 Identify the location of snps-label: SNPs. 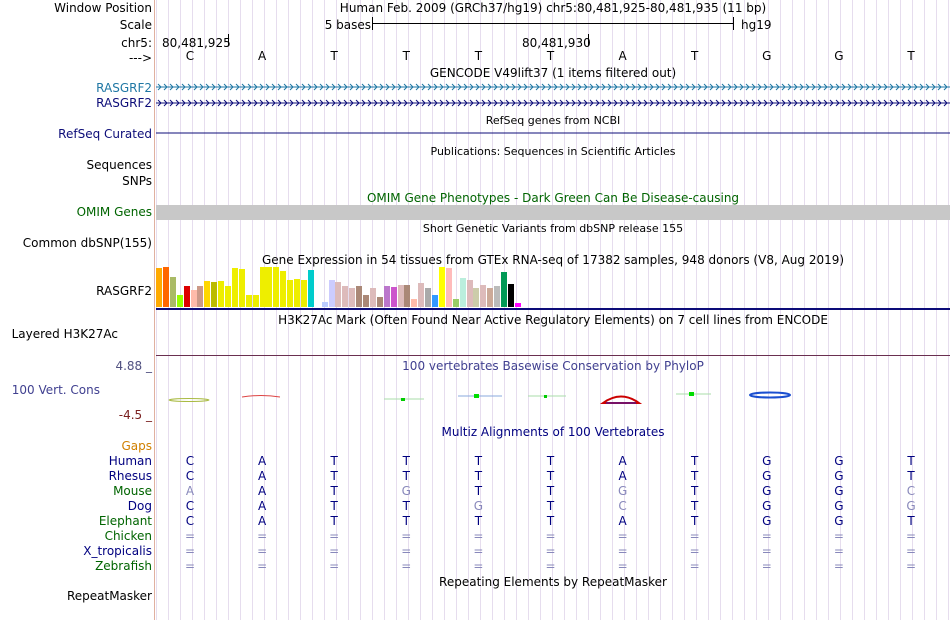
(137, 181).